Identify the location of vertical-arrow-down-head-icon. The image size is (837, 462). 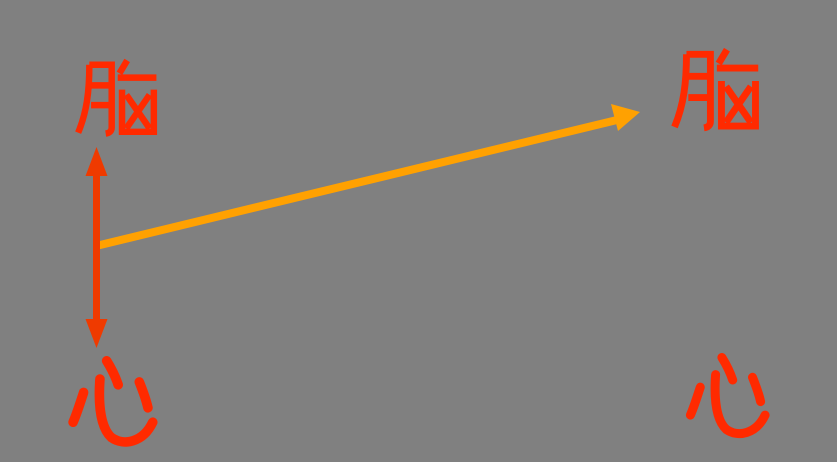
(96, 333).